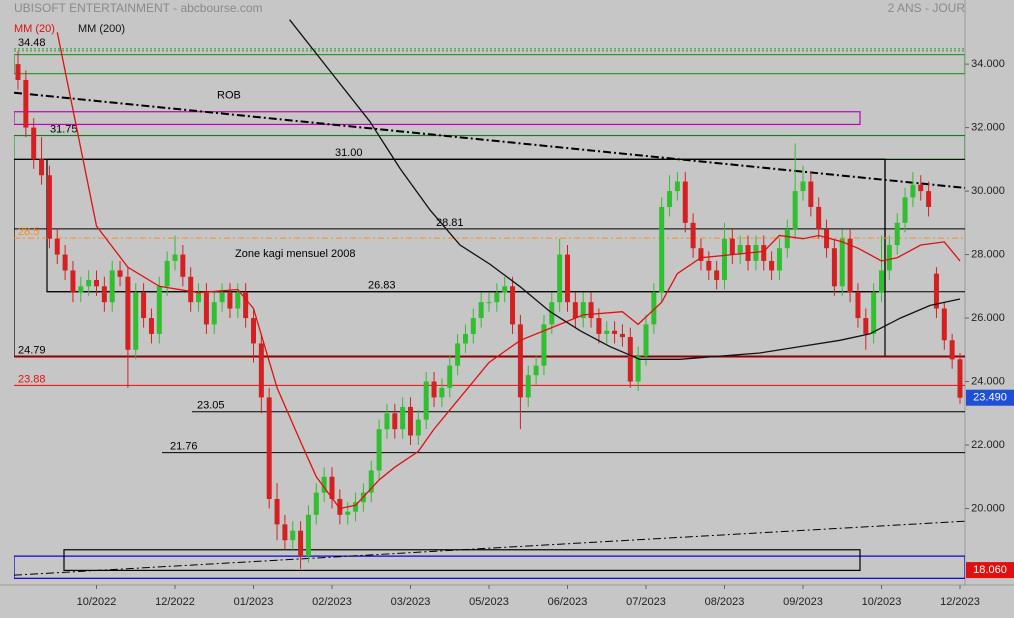  I want to click on x-tick-label: 12/2023, so click(960, 602).